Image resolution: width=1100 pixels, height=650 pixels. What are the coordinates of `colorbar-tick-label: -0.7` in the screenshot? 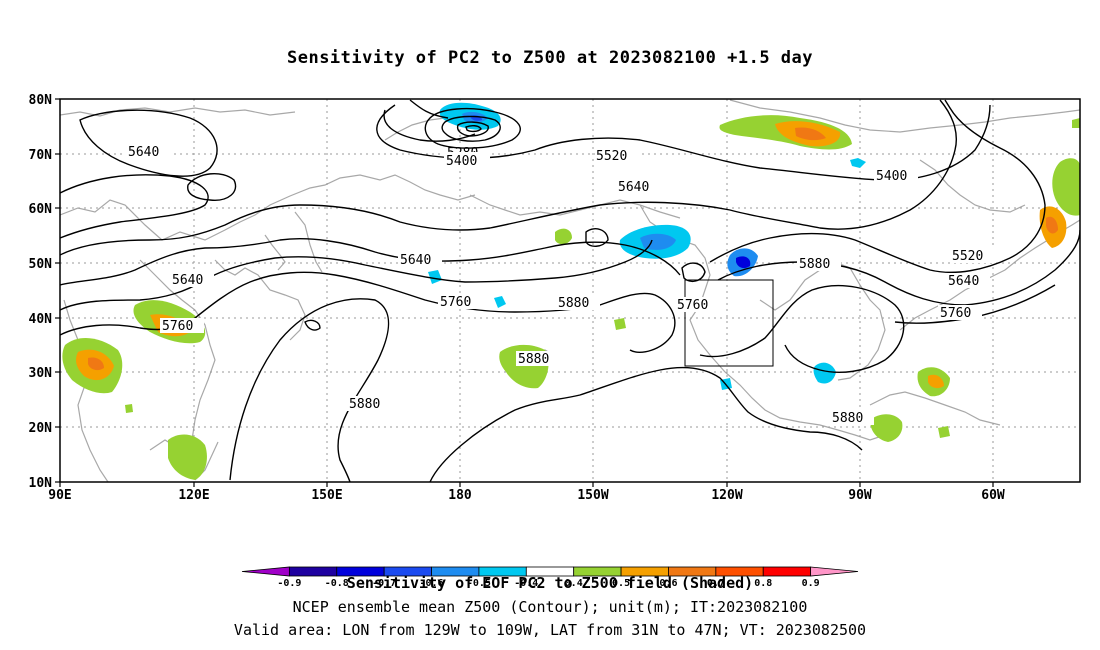 It's located at (384, 583).